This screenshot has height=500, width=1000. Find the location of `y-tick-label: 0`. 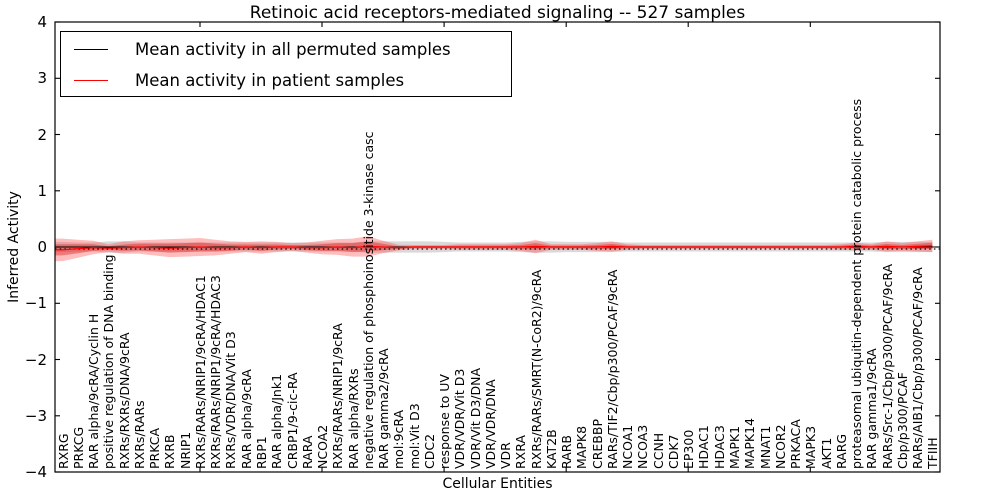

y-tick-label: 0 is located at coordinates (42, 247).